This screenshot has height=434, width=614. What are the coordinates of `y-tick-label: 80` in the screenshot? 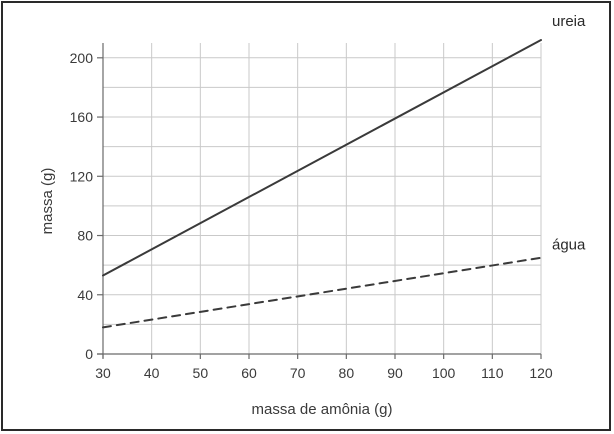 It's located at (85, 236).